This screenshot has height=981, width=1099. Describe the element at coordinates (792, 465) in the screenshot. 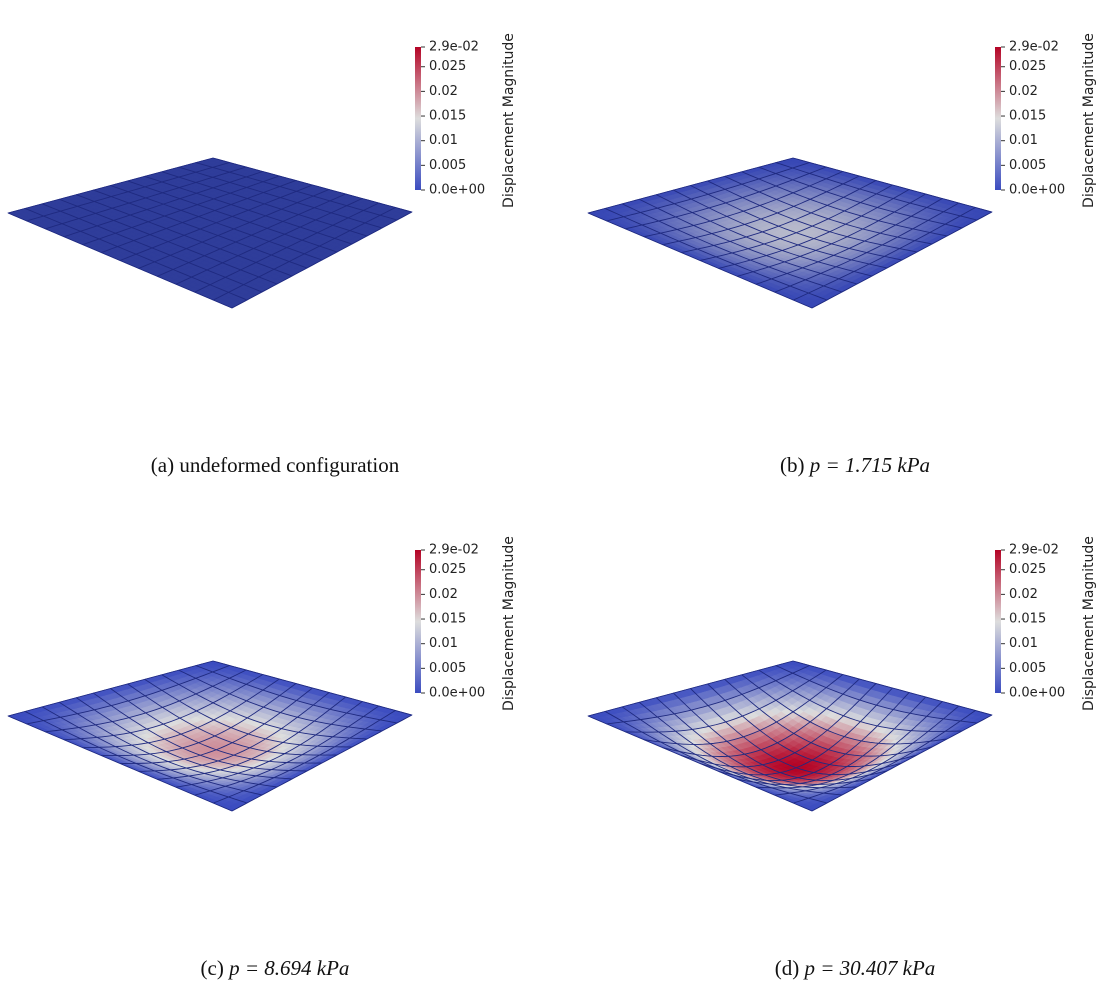

I see `caption-label: (b)` at that location.